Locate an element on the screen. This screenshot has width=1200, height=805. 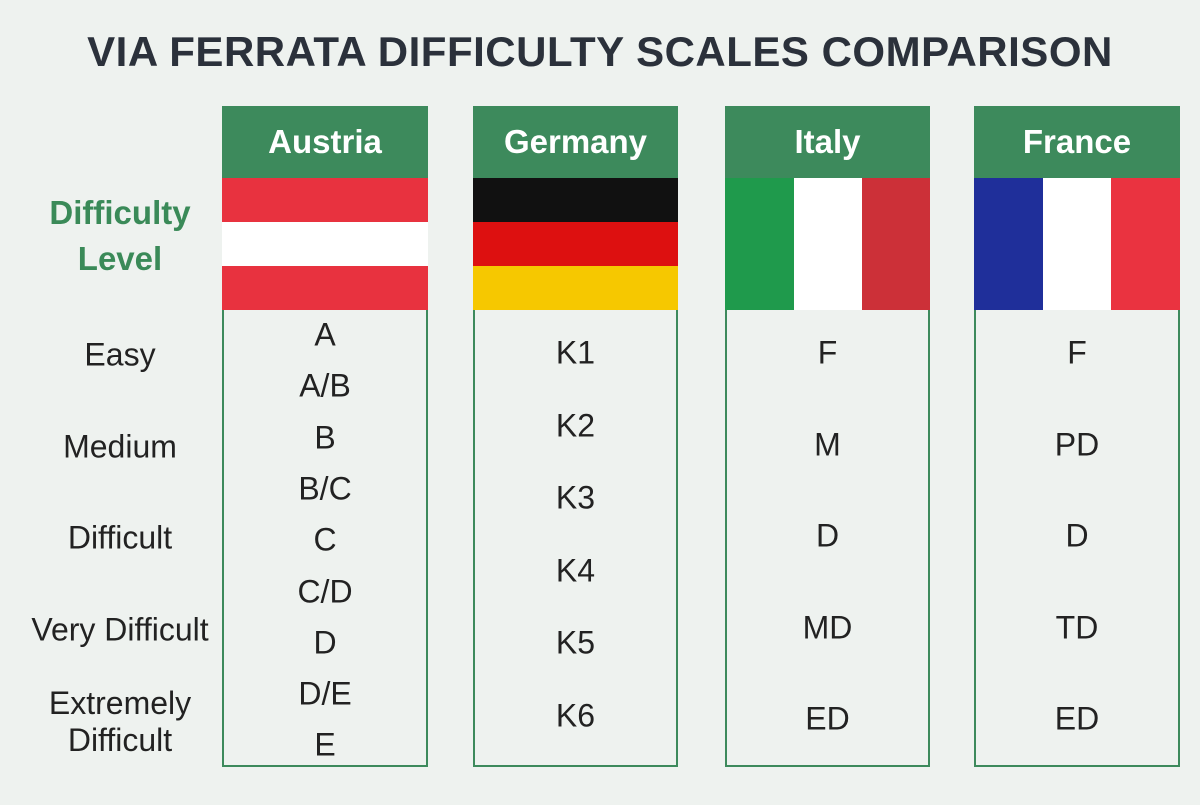
column-header: Germany is located at coordinates (575, 142).